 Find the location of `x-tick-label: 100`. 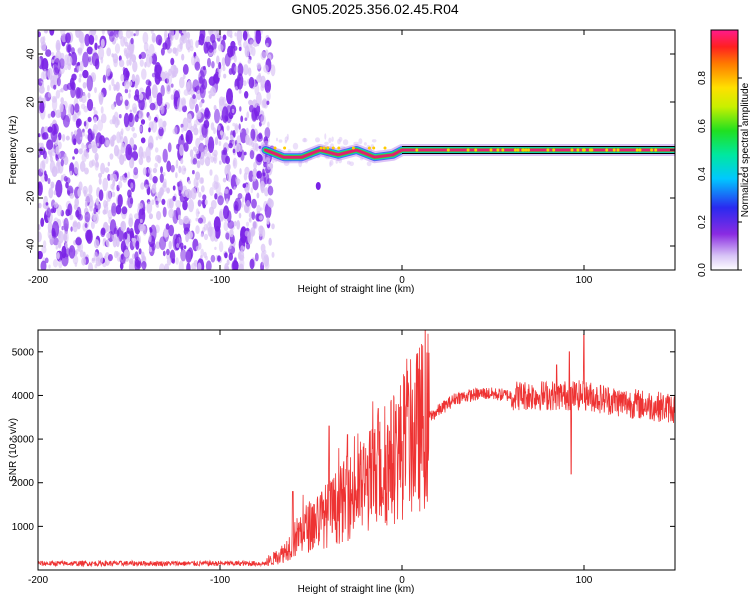

x-tick-label: 100 is located at coordinates (584, 280).